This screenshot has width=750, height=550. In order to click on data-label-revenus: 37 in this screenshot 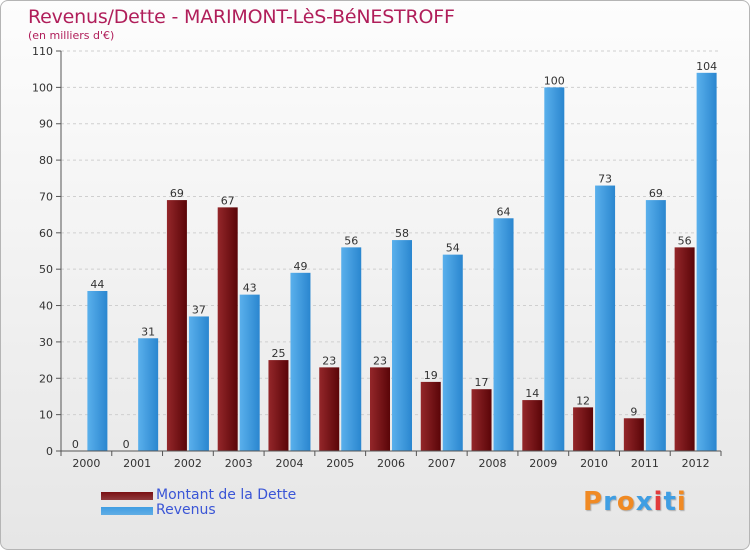, I will do `click(199, 309)`.